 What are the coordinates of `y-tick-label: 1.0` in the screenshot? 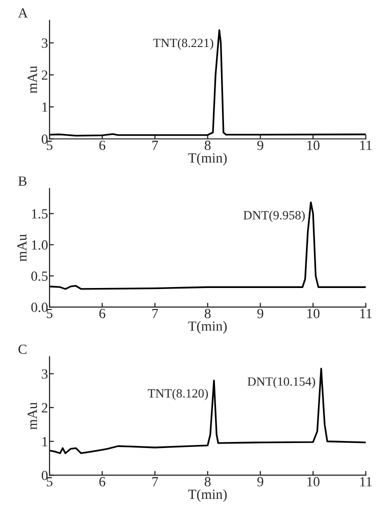 It's located at (40, 245).